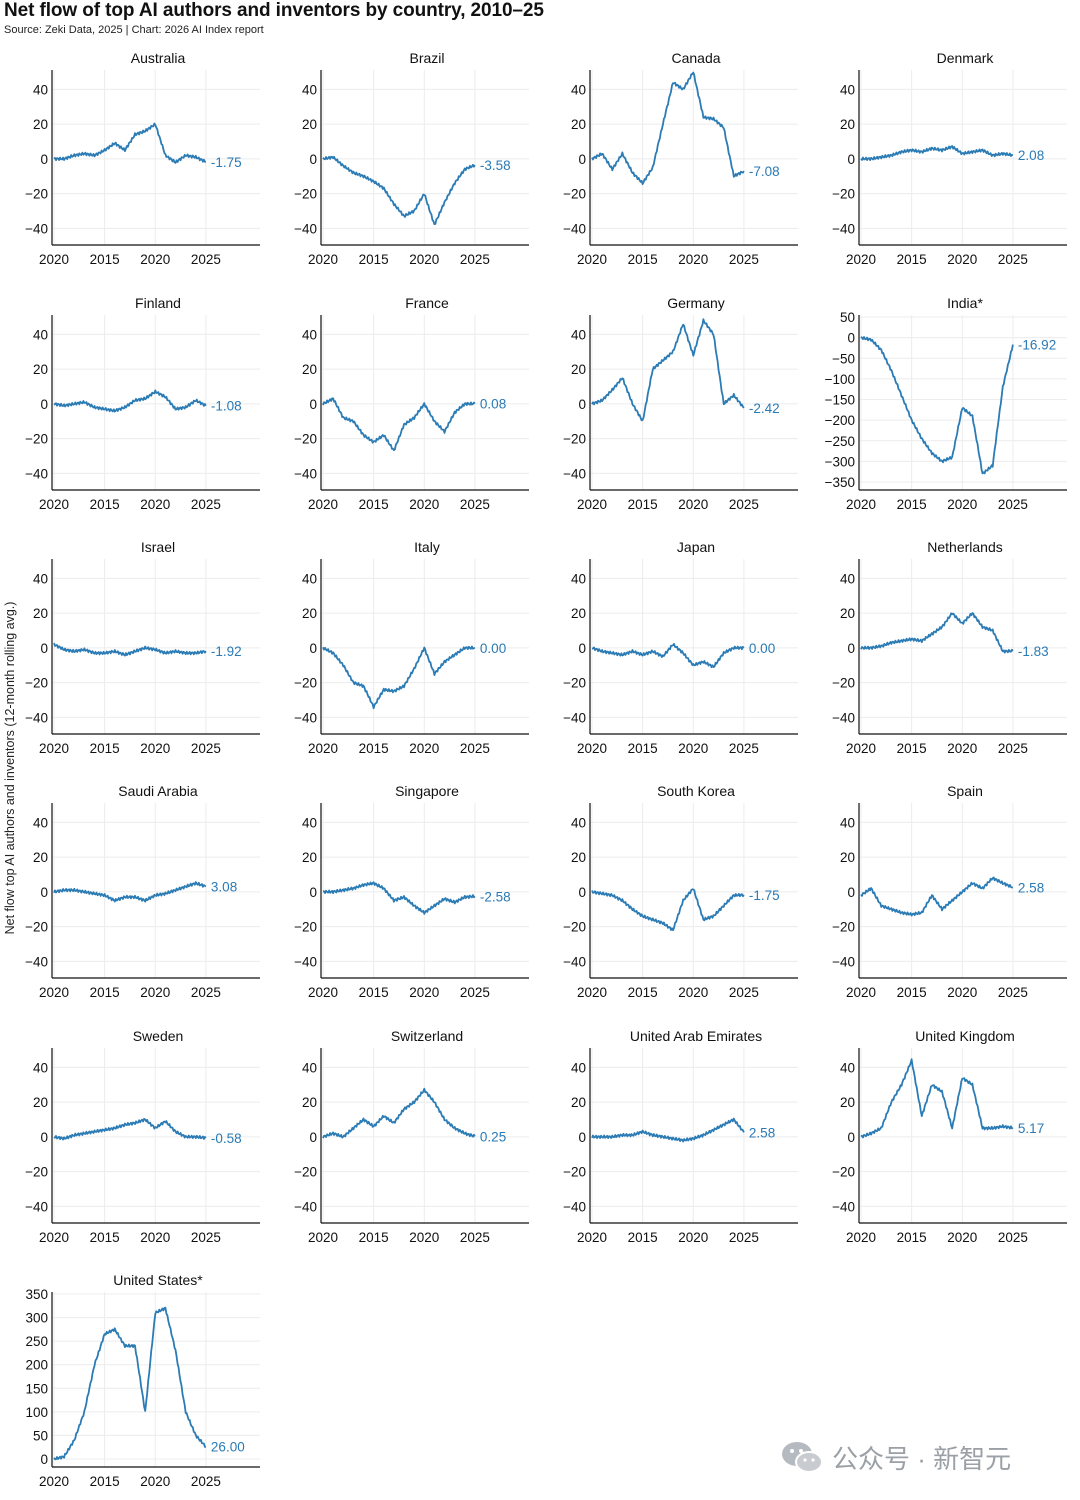  What do you see at coordinates (226, 406) in the screenshot?
I see `end-value-label: -1.08` at bounding box center [226, 406].